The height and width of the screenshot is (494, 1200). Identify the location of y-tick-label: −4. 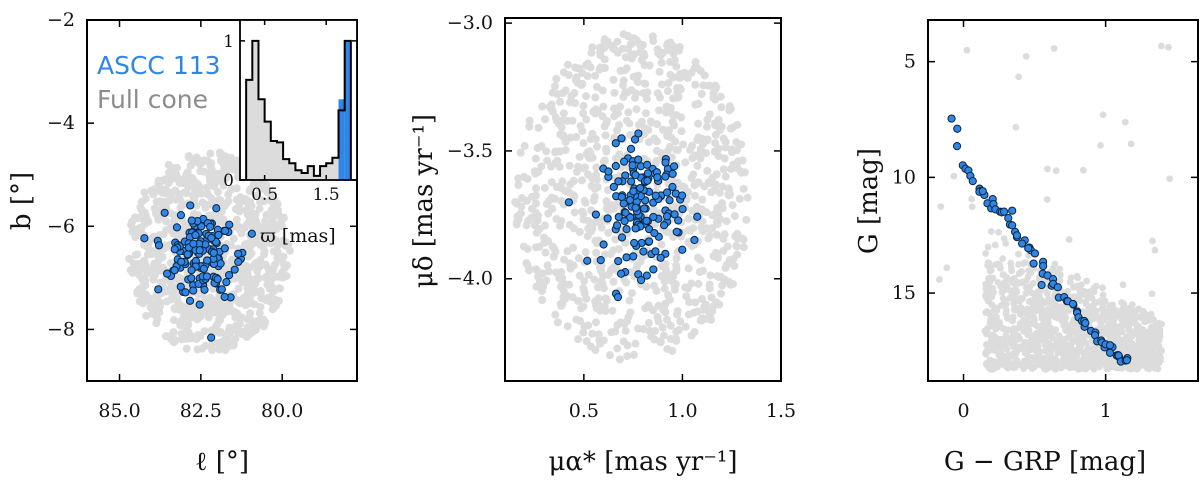
(61, 123).